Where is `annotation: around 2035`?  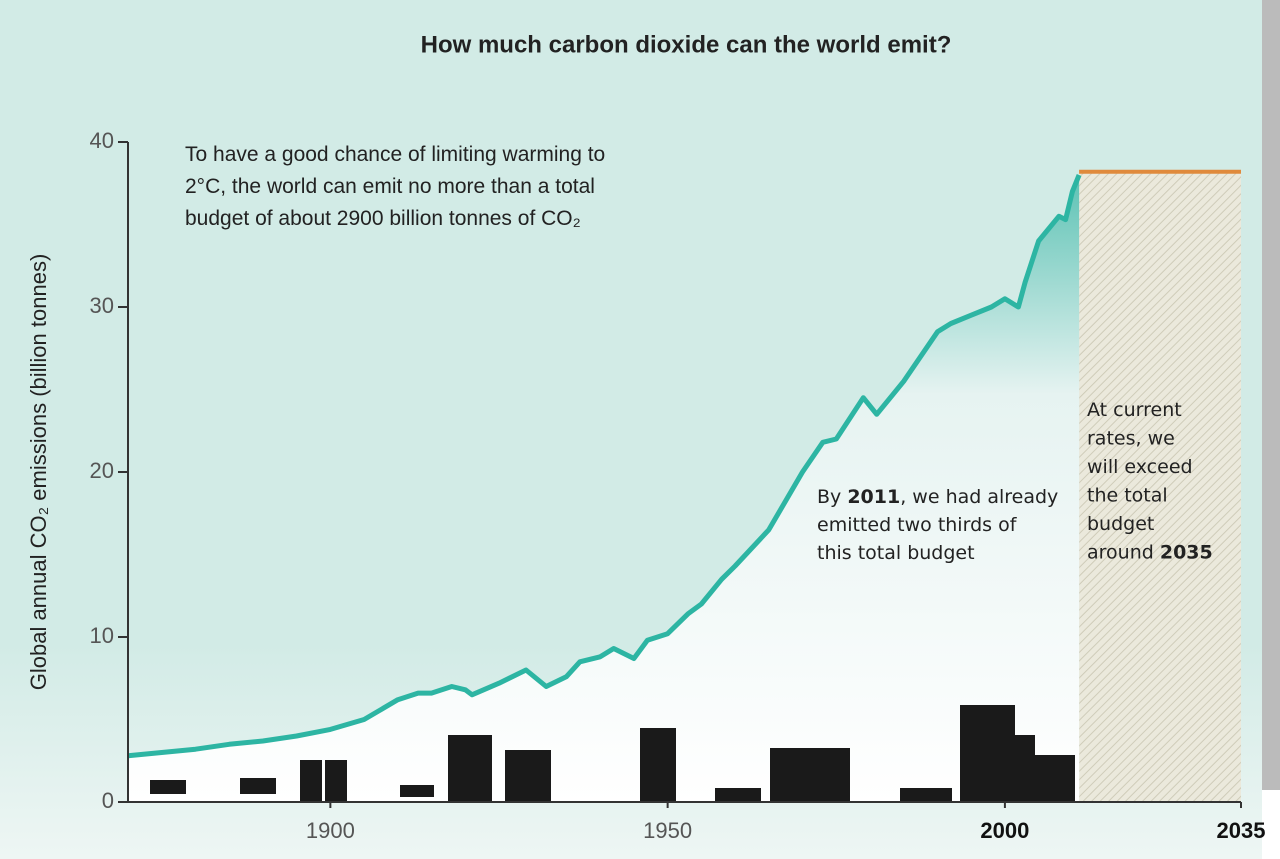 annotation: around 2035 is located at coordinates (1150, 552).